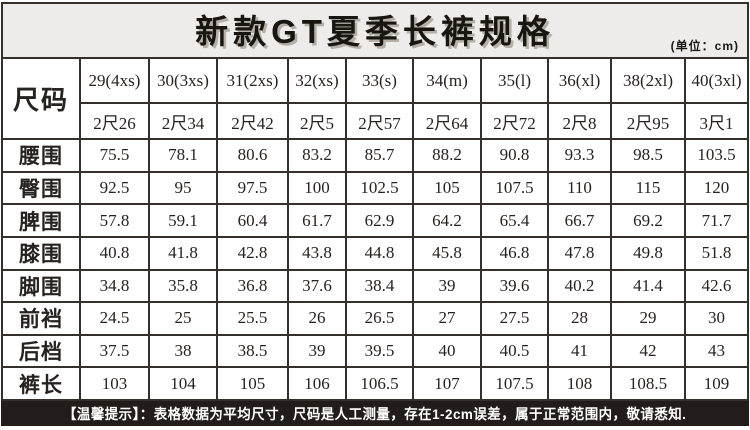  I want to click on value-cell: 36.8, so click(252, 286).